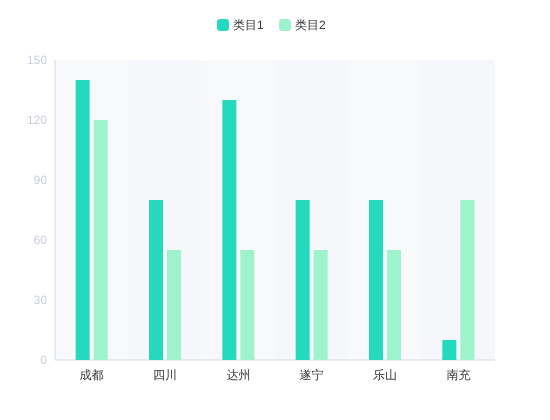 Image resolution: width=550 pixels, height=420 pixels. What do you see at coordinates (41, 300) in the screenshot?
I see `y-tick-label: 30` at bounding box center [41, 300].